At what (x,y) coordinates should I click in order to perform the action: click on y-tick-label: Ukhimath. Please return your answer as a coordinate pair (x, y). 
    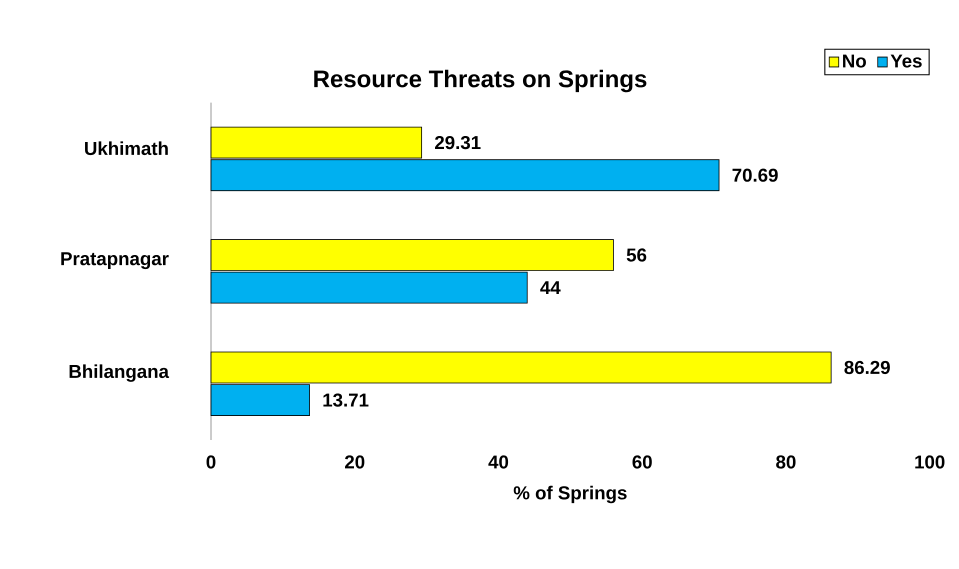
    Looking at the image, I should click on (126, 148).